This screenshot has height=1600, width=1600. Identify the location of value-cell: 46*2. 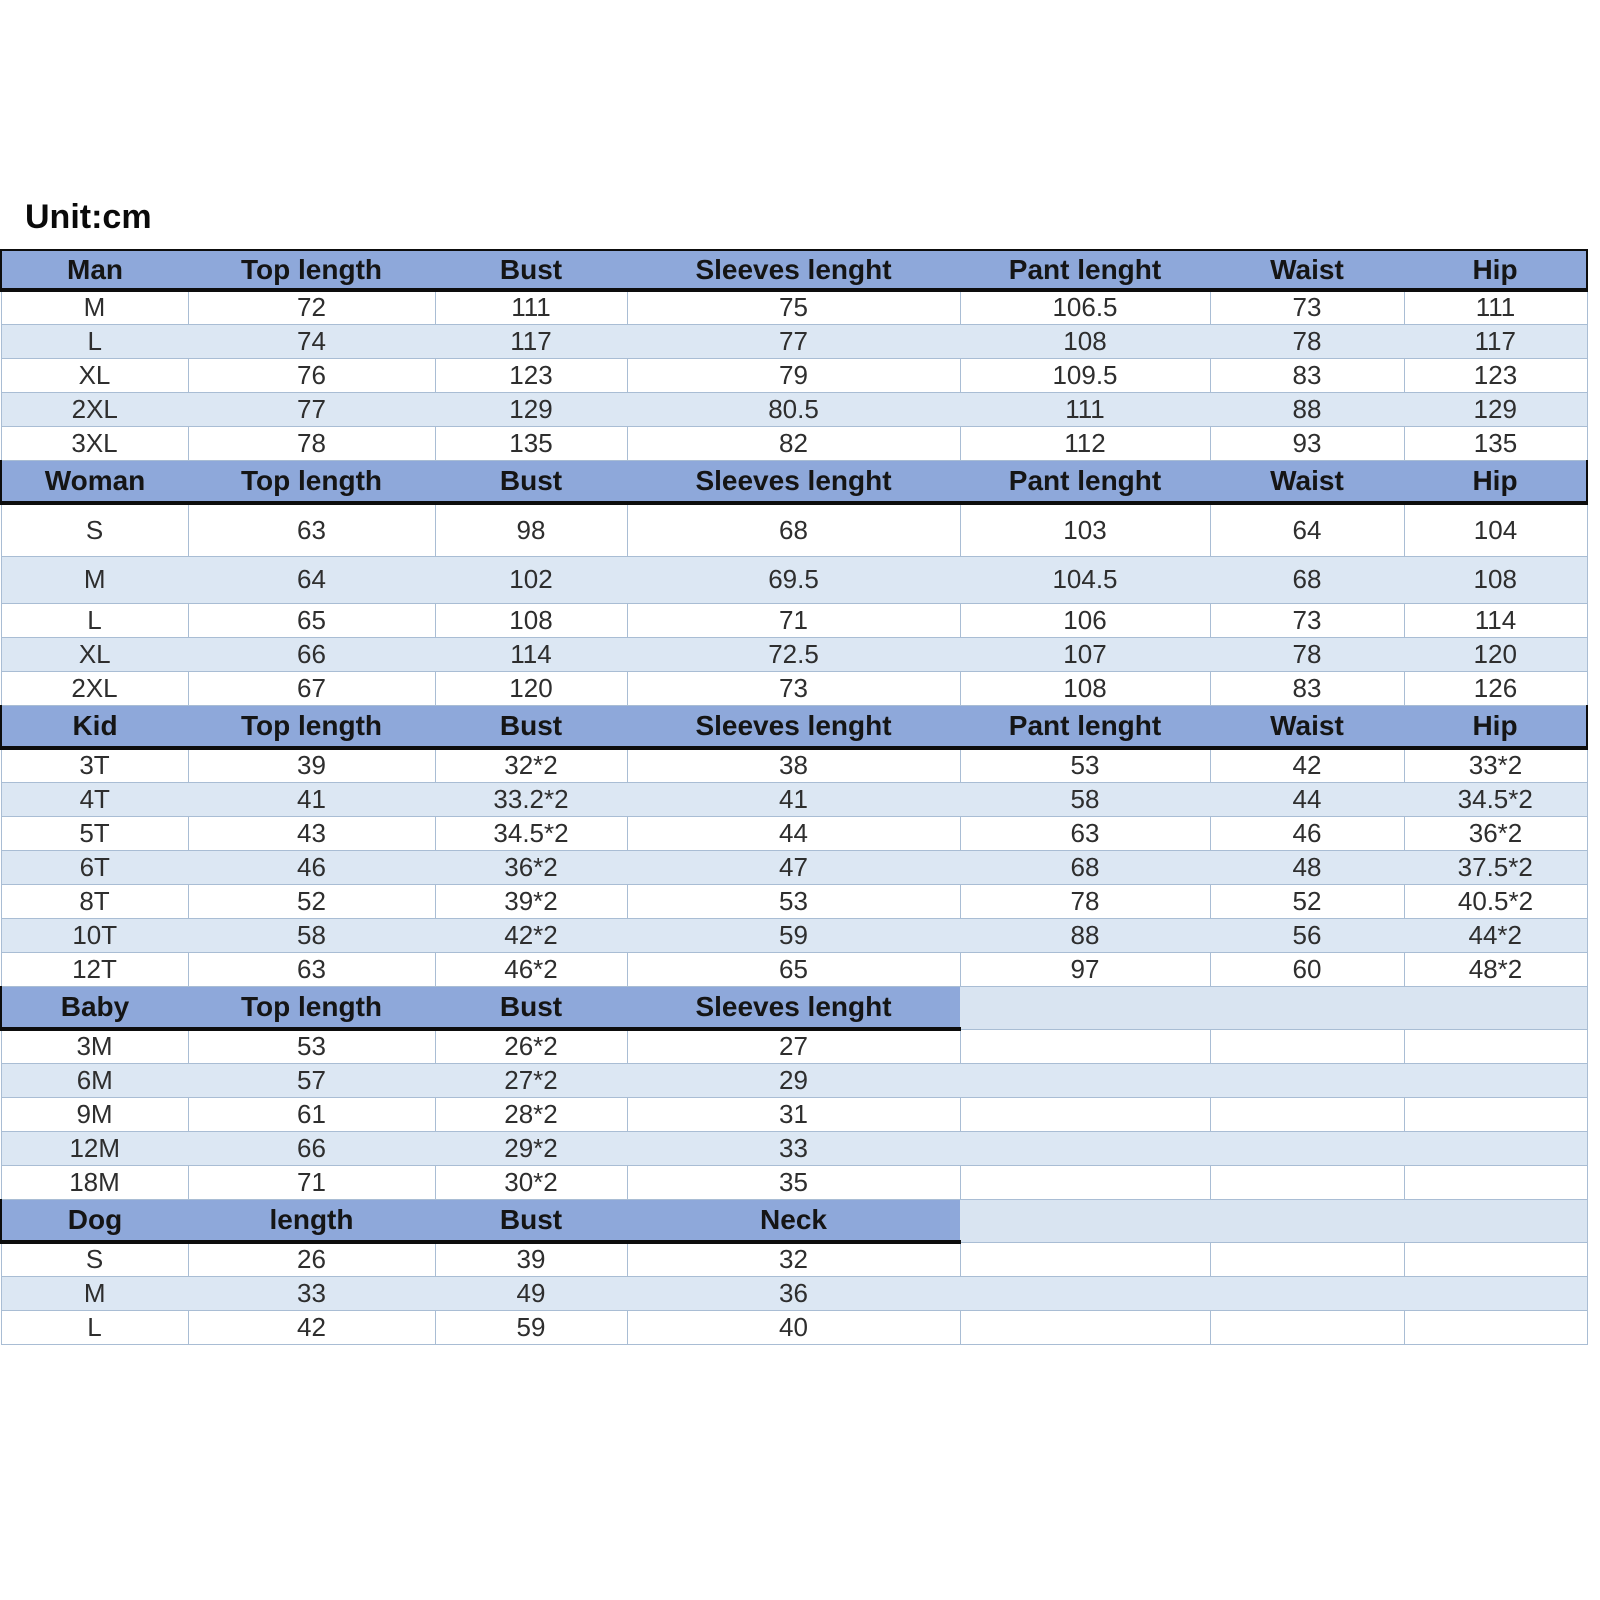
(530, 969).